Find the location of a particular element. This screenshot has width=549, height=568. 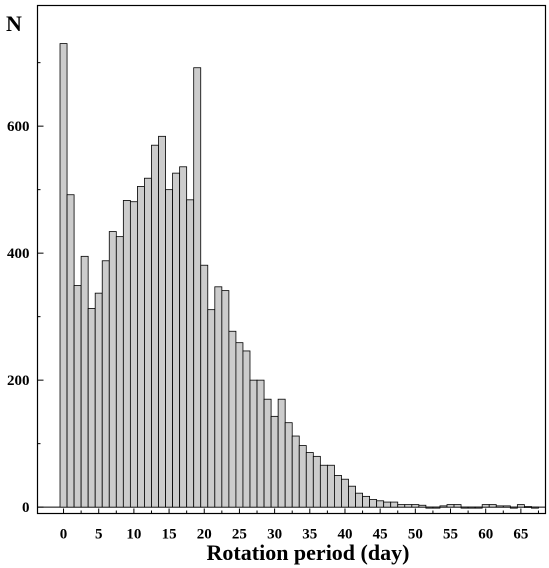

x-tick-label-50: 50 is located at coordinates (415, 535).